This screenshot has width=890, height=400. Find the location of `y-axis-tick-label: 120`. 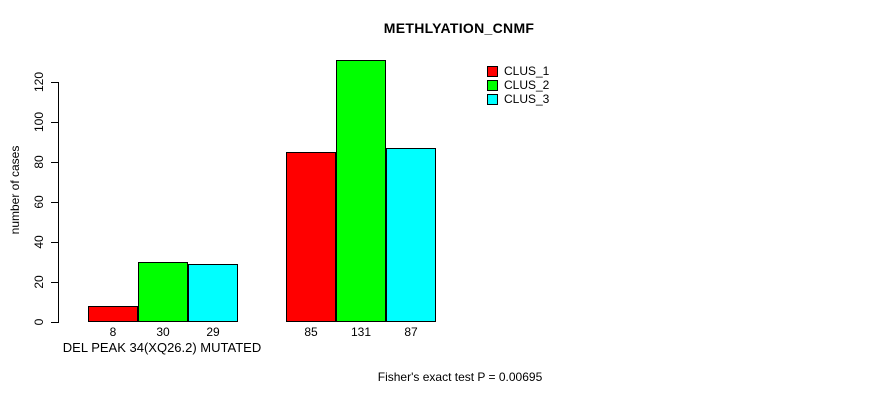

y-axis-tick-label: 120 is located at coordinates (39, 82).